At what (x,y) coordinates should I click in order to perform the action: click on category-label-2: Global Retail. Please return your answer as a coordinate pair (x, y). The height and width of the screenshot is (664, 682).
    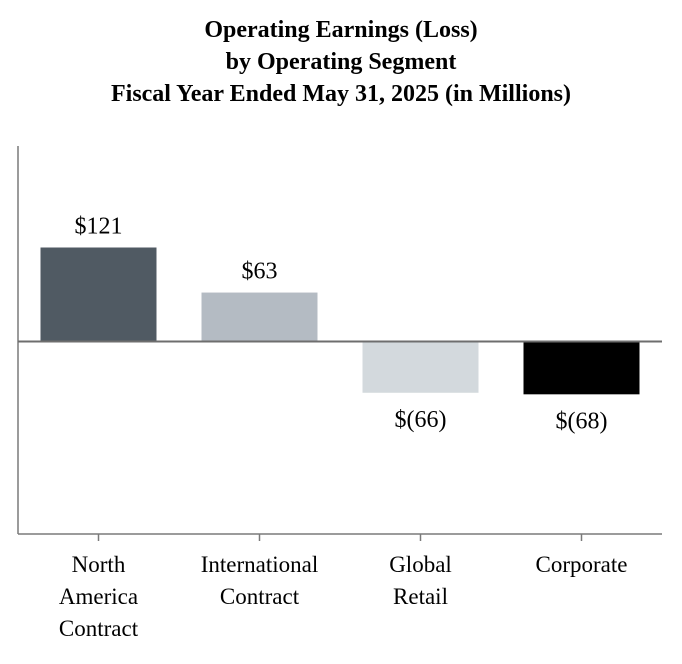
    Looking at the image, I should click on (420, 580).